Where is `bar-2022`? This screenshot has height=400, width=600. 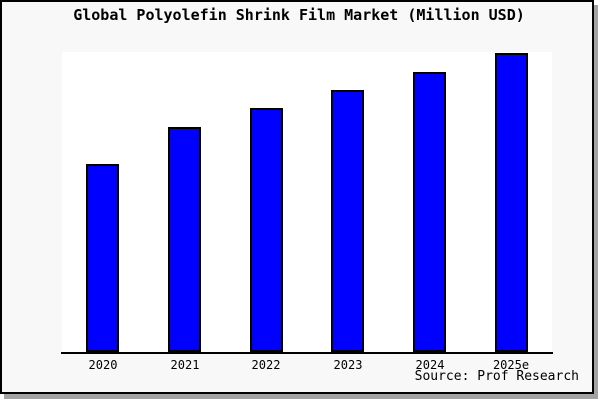
bar-2022 is located at coordinates (266, 230).